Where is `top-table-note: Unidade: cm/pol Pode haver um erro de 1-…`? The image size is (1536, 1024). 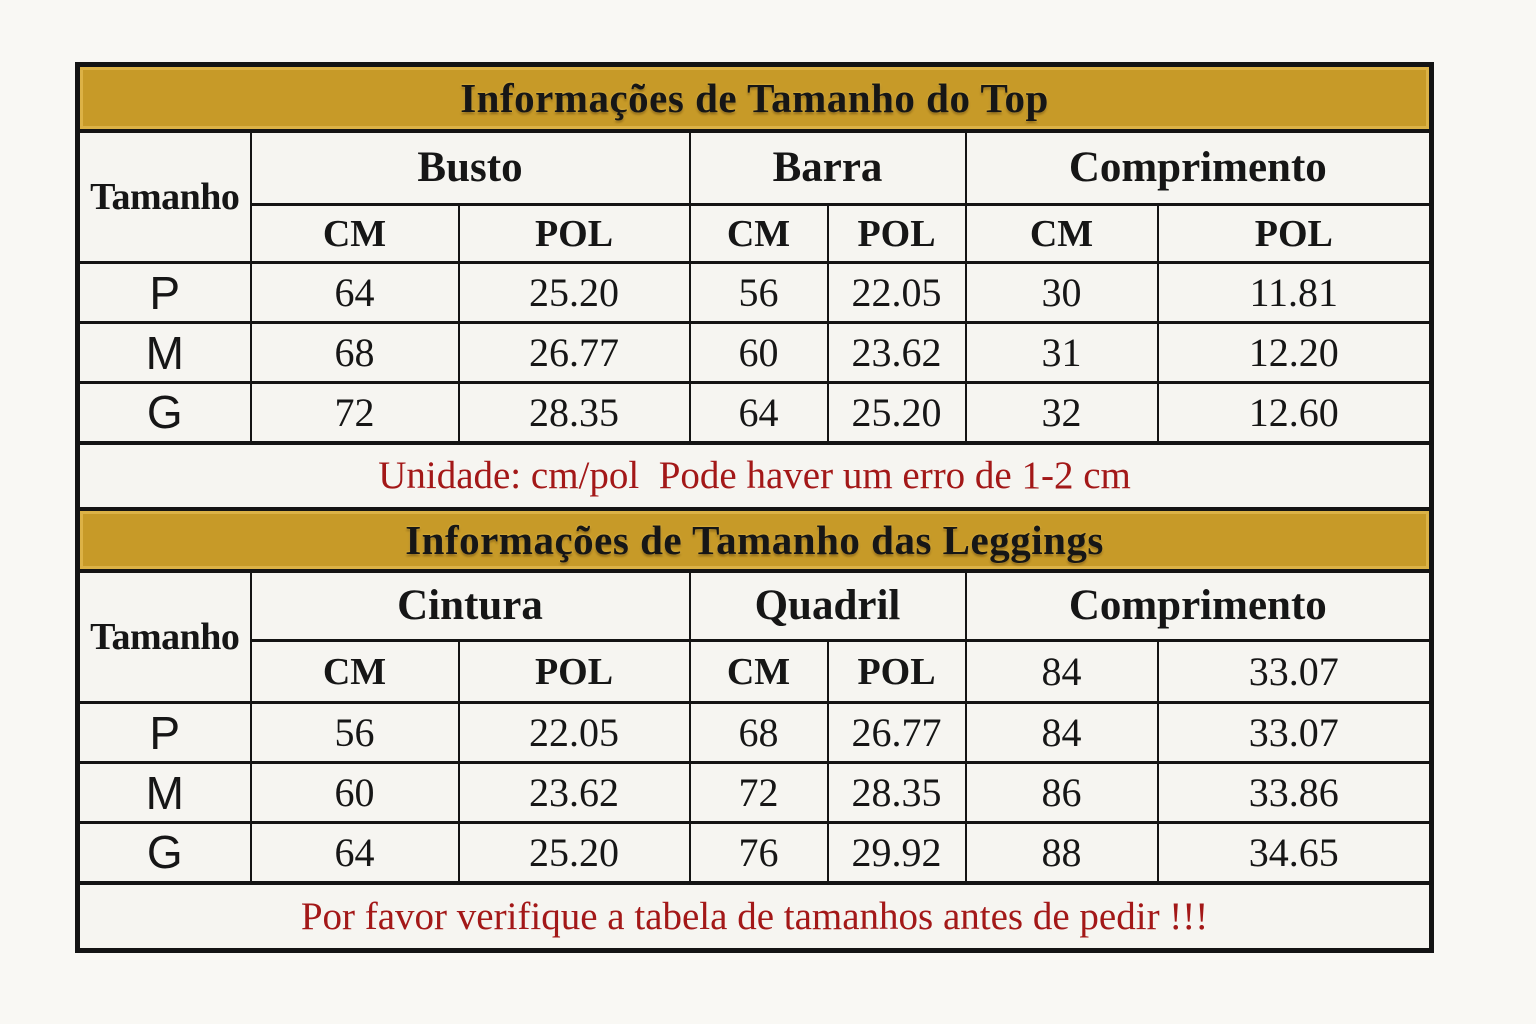
top-table-note: Unidade: cm/pol Pode haver um erro de 1-… is located at coordinates (754, 475).